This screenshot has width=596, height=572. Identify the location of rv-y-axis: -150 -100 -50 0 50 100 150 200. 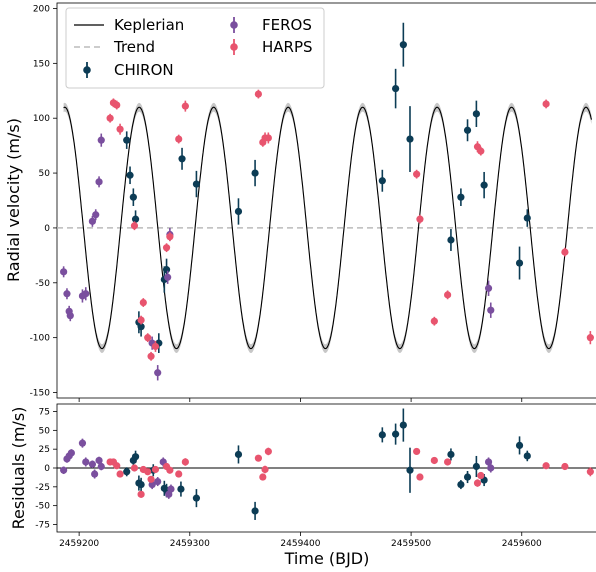
(43, 201).